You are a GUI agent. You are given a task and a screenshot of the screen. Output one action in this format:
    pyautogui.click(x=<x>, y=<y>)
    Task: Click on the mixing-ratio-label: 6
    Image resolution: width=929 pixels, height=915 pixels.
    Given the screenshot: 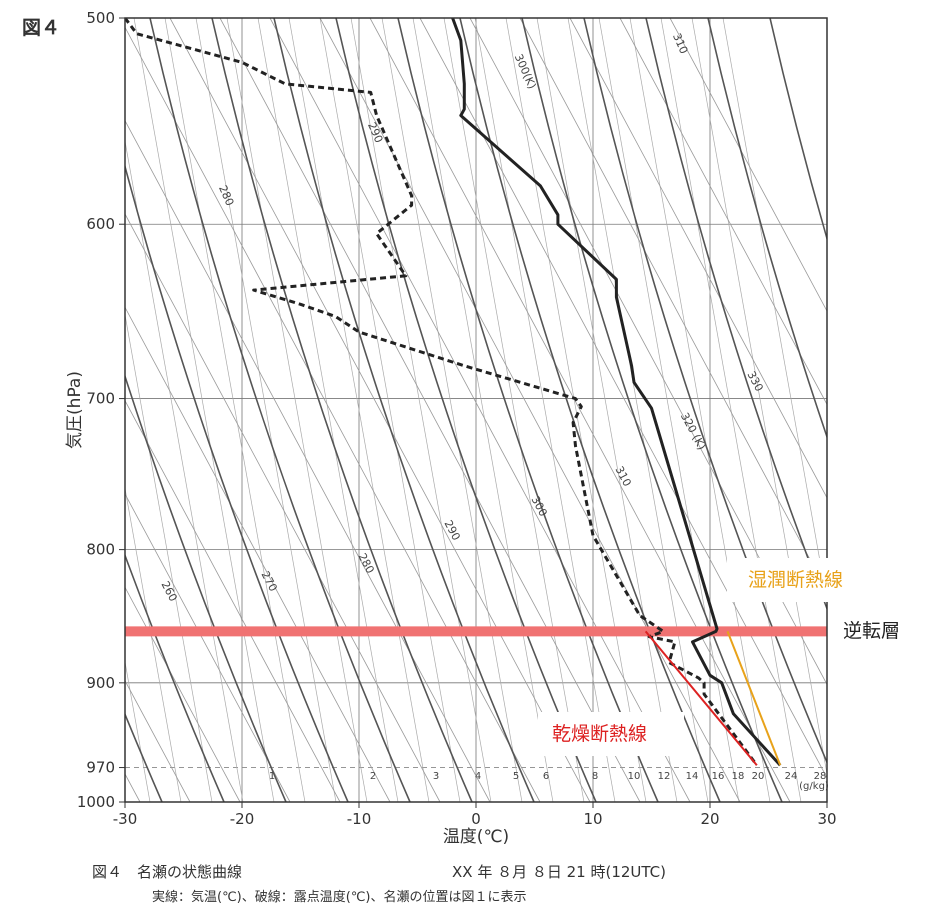 What is the action you would take?
    pyautogui.click(x=546, y=776)
    